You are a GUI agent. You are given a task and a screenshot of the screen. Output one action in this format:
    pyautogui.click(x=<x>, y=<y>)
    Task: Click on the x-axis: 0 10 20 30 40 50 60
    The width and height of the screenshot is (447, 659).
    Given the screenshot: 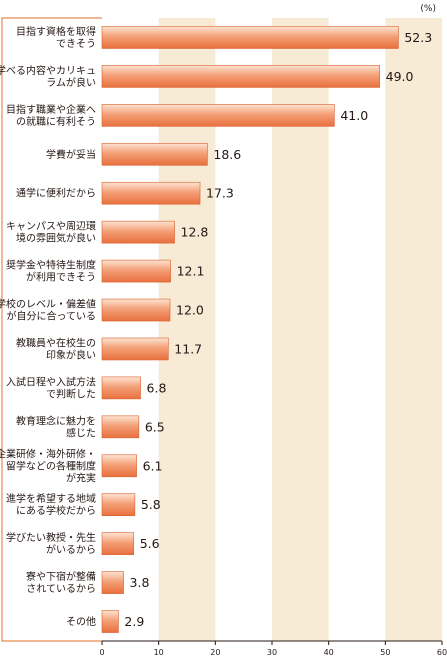 What is the action you would take?
    pyautogui.click(x=273, y=648)
    